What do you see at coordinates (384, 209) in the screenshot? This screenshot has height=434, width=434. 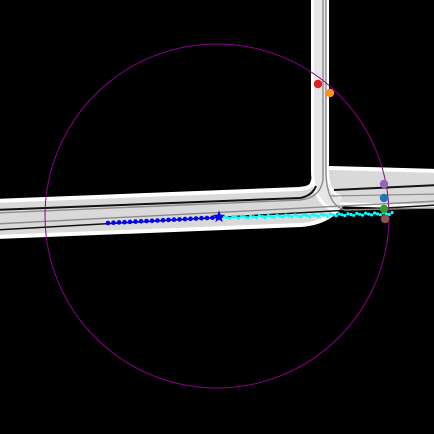 I see `agent-green-circle-dot-icon` at bounding box center [384, 209].